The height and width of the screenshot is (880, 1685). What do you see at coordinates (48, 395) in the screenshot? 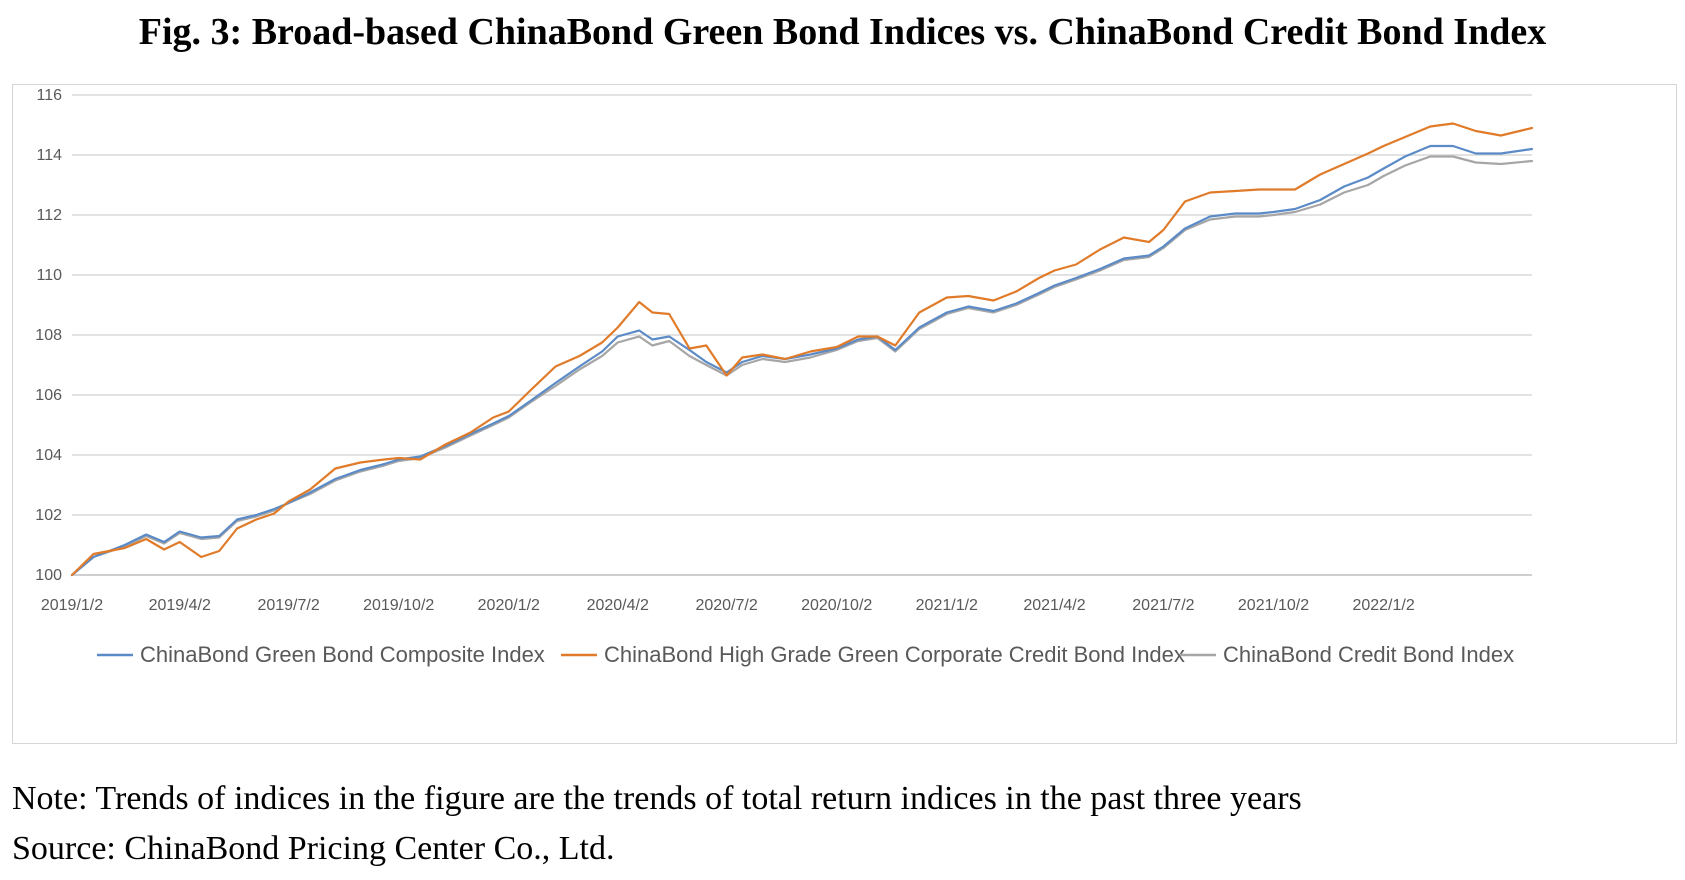
I see `y-tick-label: 106` at bounding box center [48, 395].